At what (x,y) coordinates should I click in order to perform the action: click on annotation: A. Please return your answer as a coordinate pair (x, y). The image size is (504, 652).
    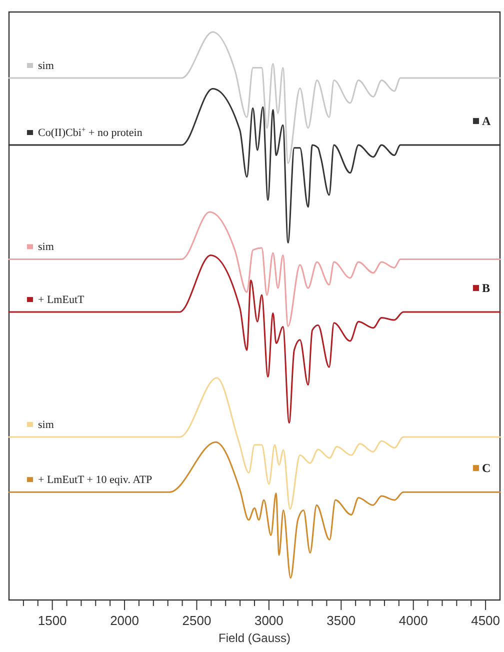
    Looking at the image, I should click on (486, 121).